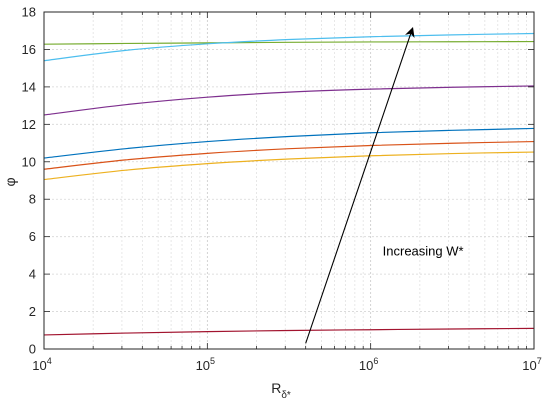 This screenshot has width=550, height=408. What do you see at coordinates (539, 361) in the screenshot?
I see `x-tick-label-exponent: 7` at bounding box center [539, 361].